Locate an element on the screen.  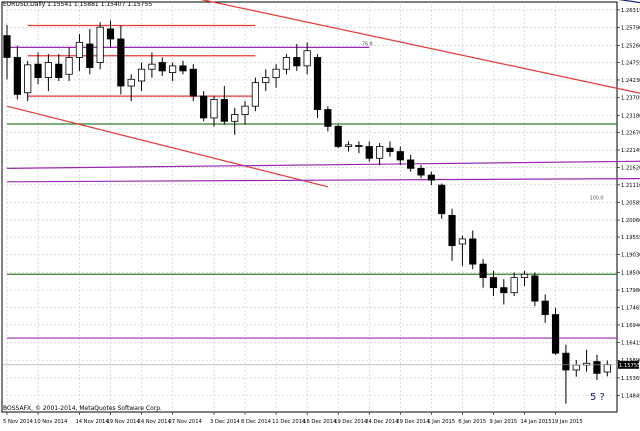
y-tick-label: 1.22145 is located at coordinates (630, 151).